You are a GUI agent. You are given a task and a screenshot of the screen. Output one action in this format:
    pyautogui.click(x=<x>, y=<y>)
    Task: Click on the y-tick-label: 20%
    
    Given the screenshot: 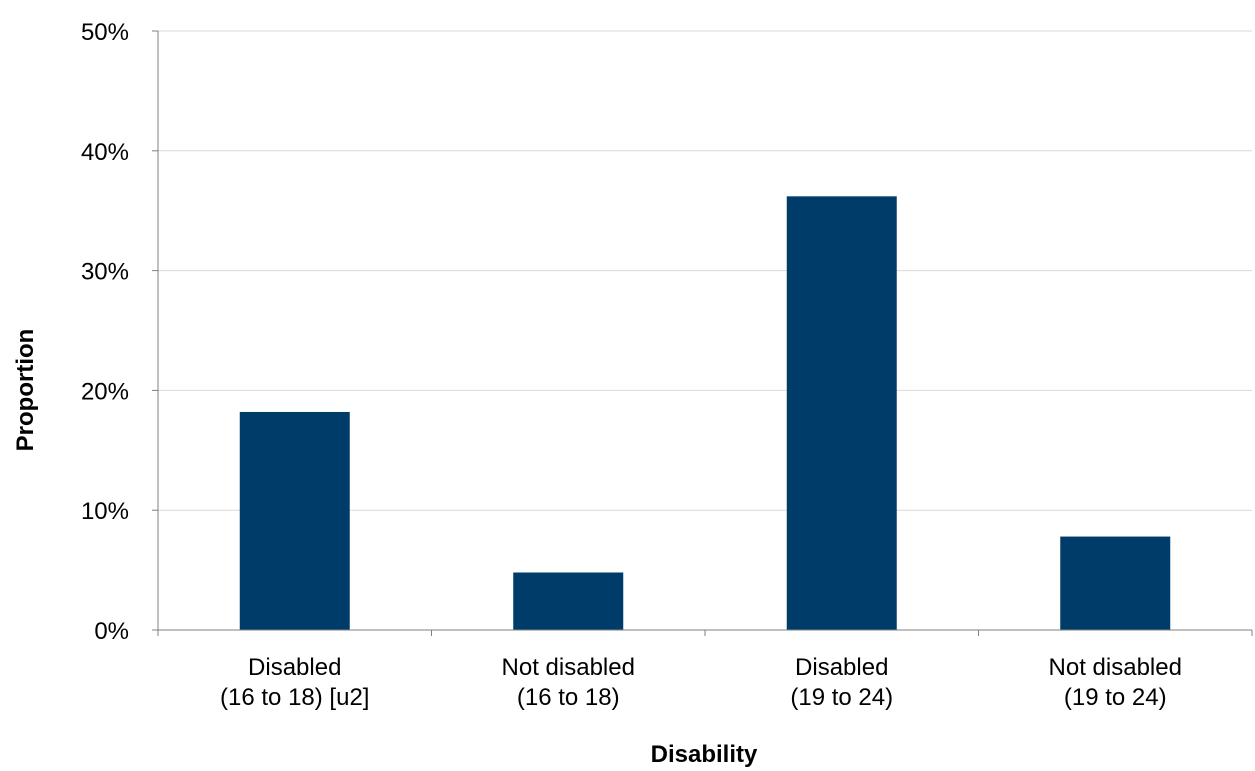 What is the action you would take?
    pyautogui.click(x=105, y=391)
    